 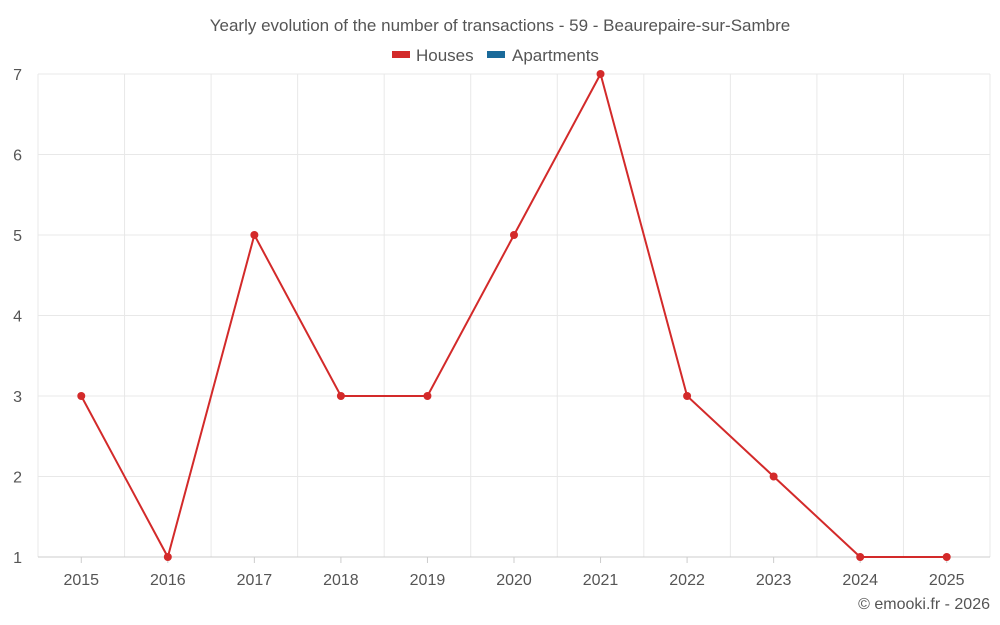 I want to click on x-tick-label: 2023, so click(x=774, y=580).